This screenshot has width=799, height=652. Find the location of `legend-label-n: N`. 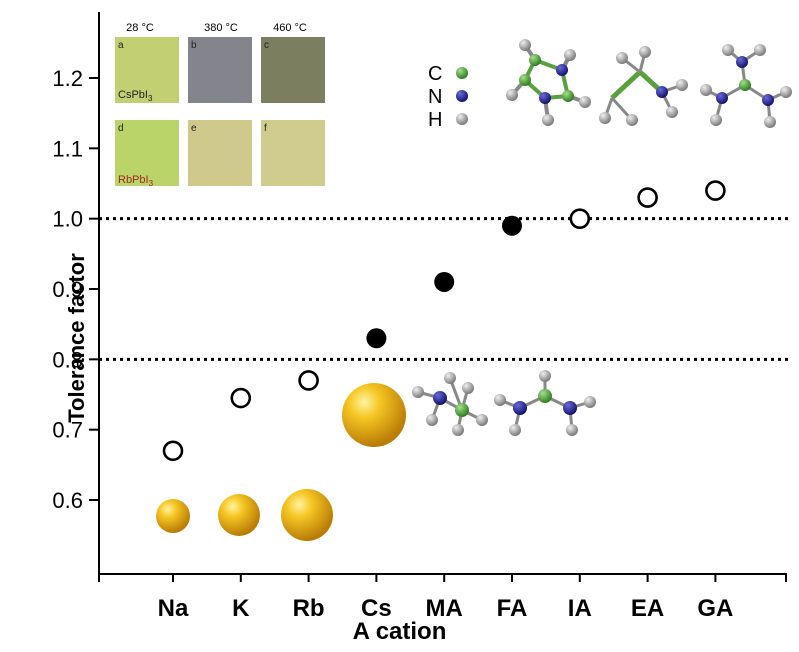

legend-label-n: N is located at coordinates (435, 97).